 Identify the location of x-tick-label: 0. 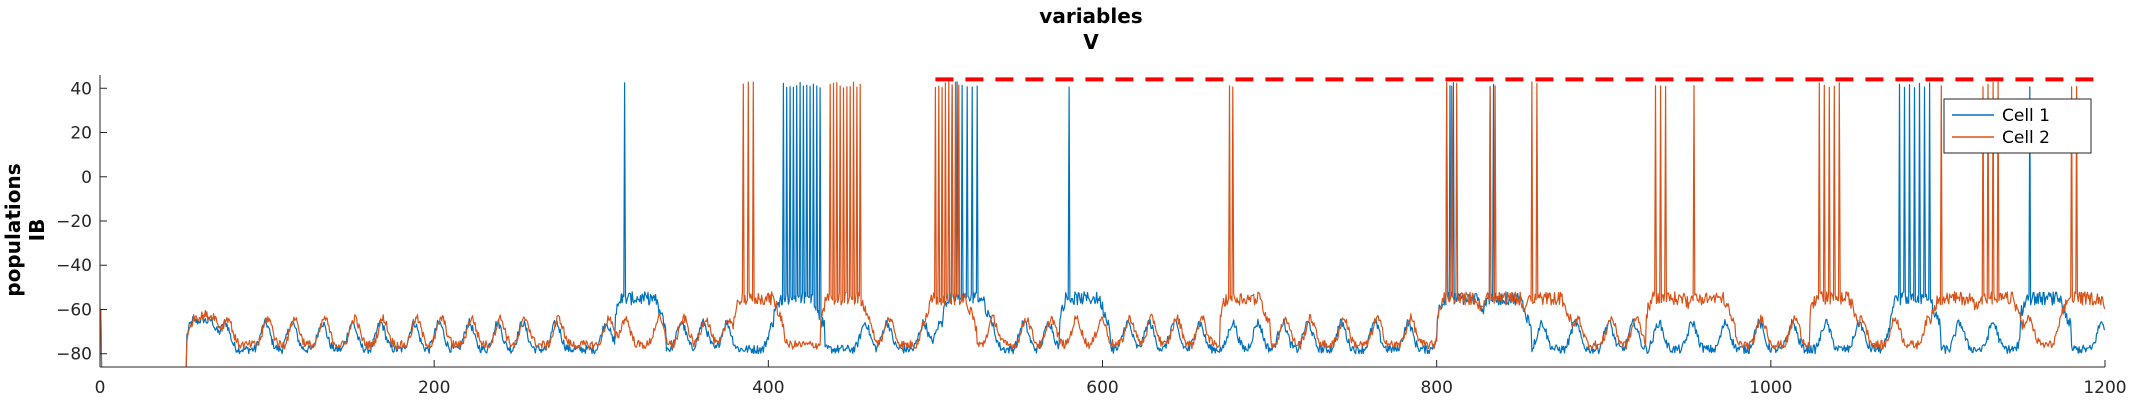
(100, 388).